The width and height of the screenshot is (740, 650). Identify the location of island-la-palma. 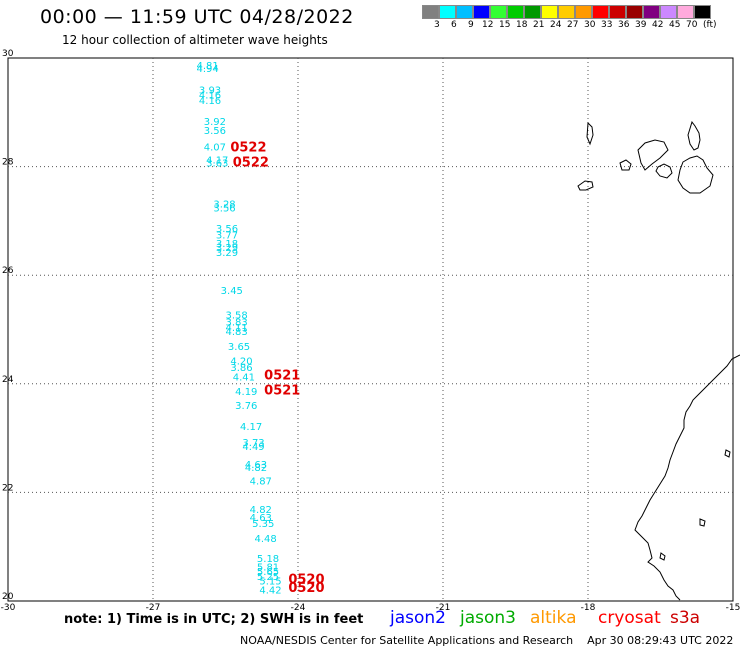
(590, 133).